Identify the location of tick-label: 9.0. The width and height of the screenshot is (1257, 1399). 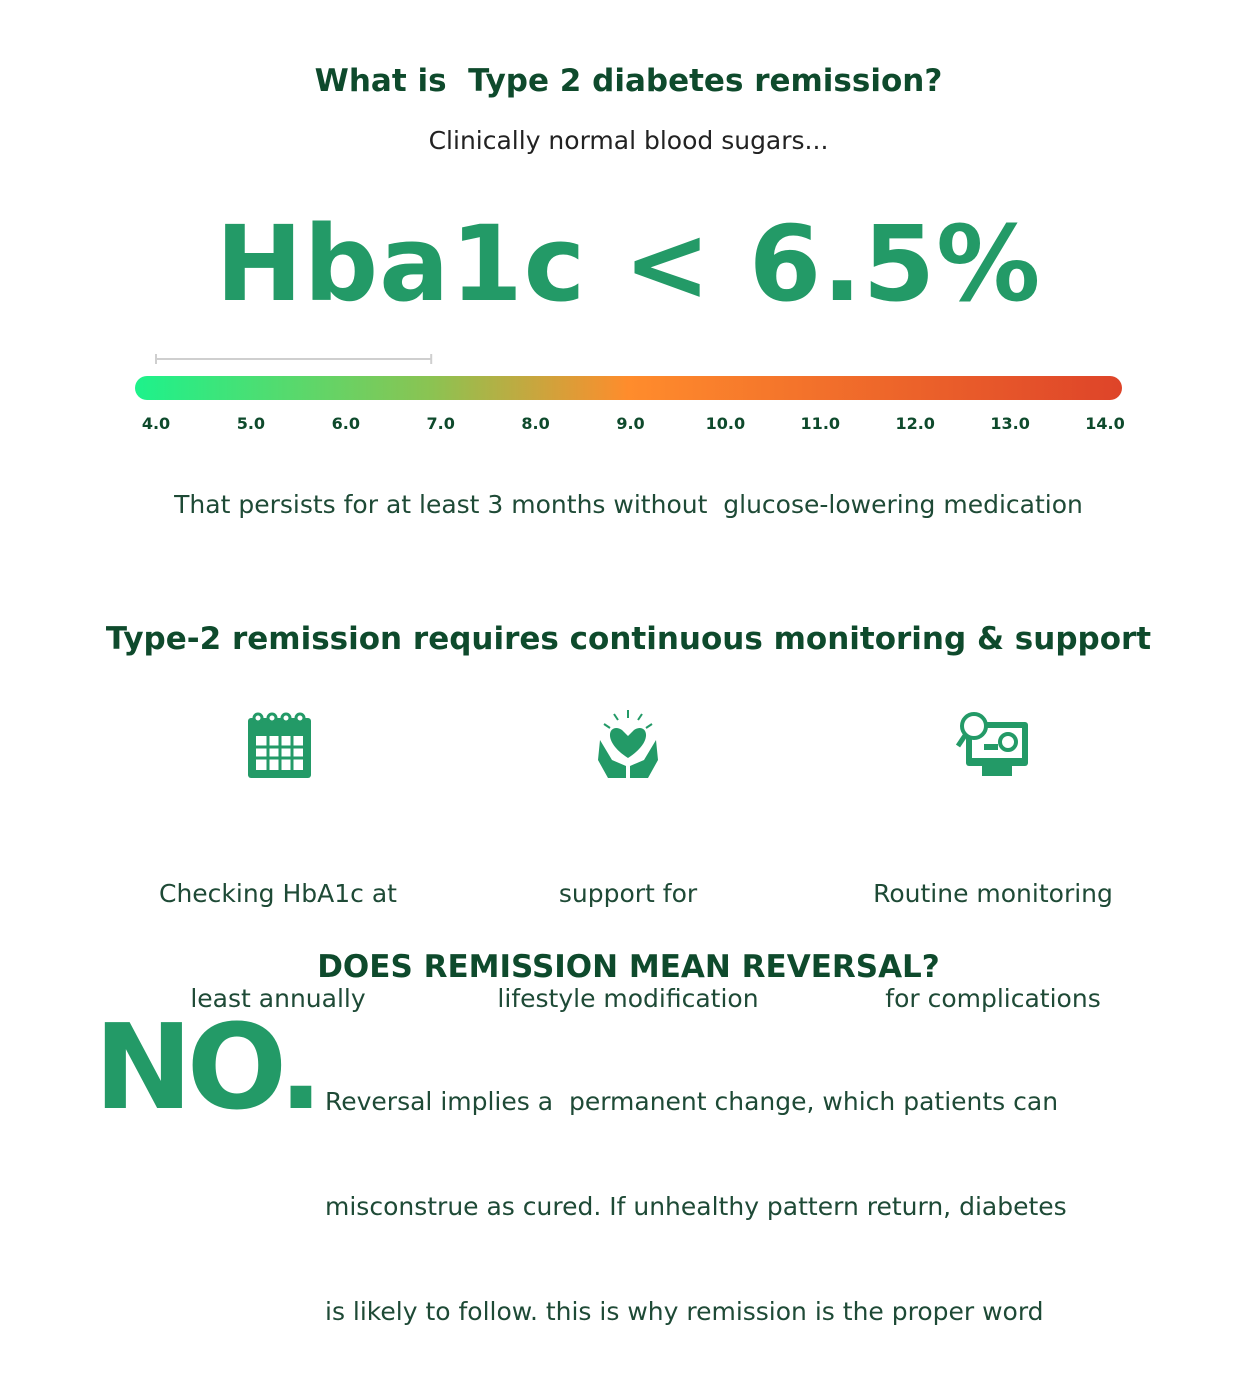
(630, 423).